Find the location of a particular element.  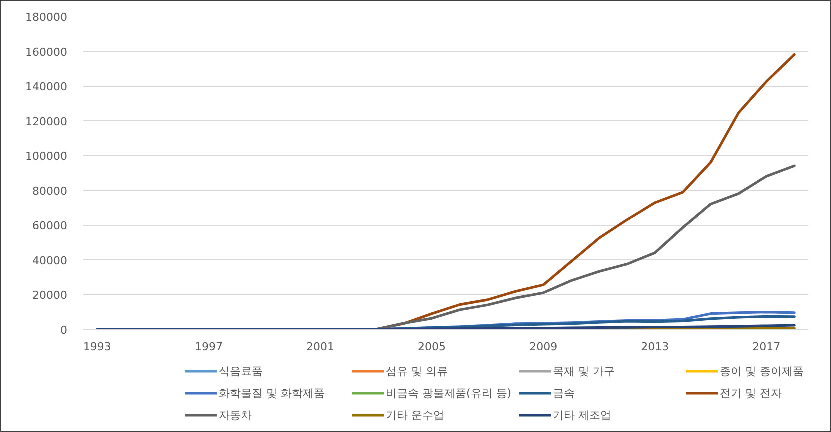

y-tick-label: 120000 is located at coordinates (47, 121).